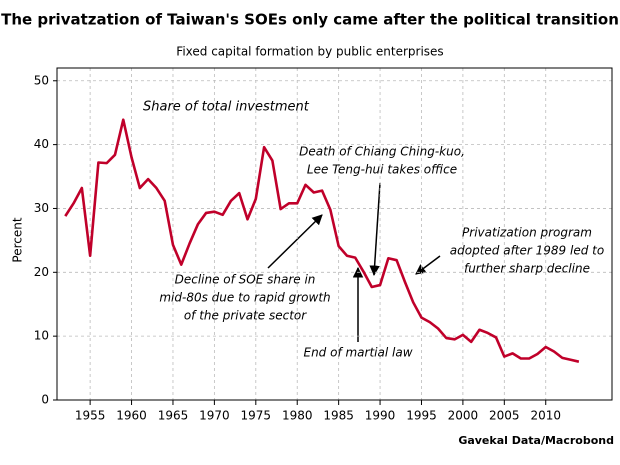 The height and width of the screenshot is (465, 620). I want to click on y-tick-label: 40, so click(41, 144).